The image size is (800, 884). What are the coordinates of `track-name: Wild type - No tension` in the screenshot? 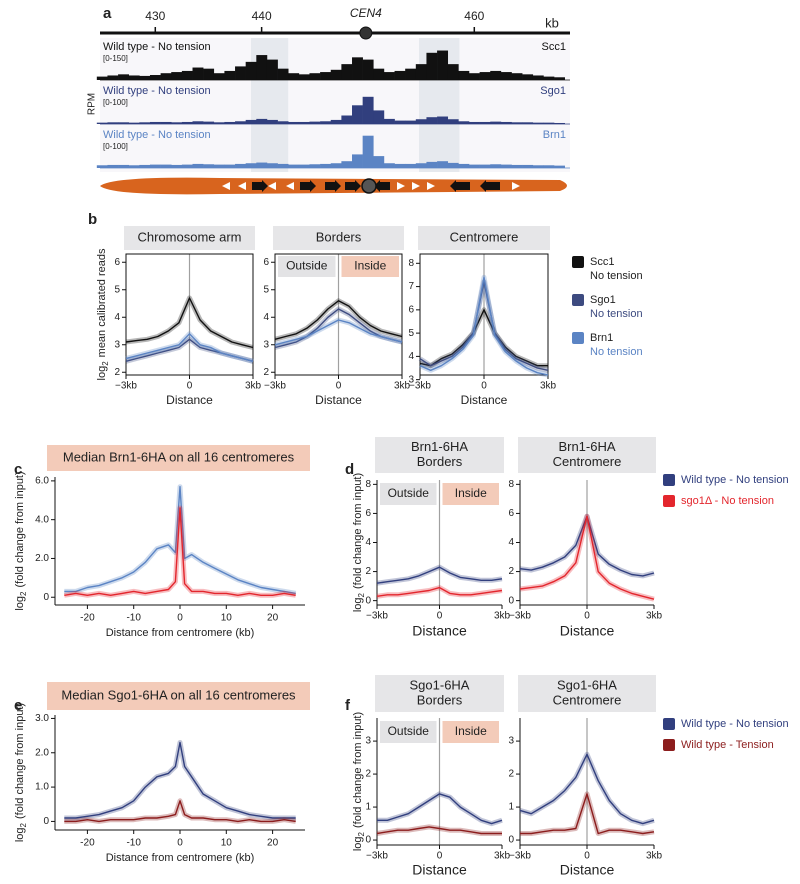 It's located at (157, 47).